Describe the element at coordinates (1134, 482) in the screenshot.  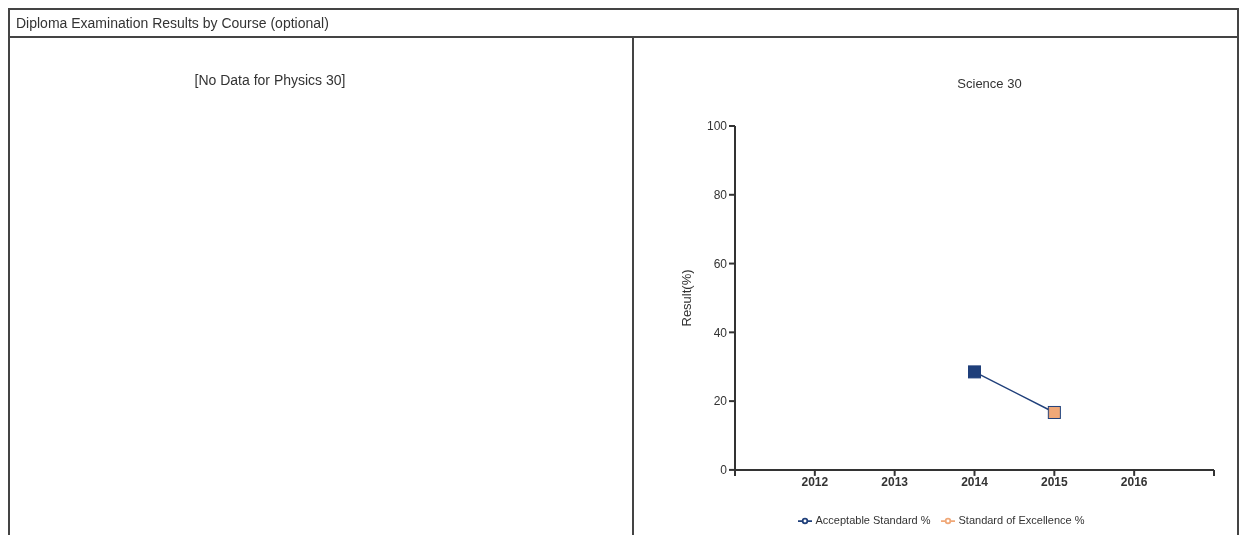
I see `x-tick-label: 2016` at that location.